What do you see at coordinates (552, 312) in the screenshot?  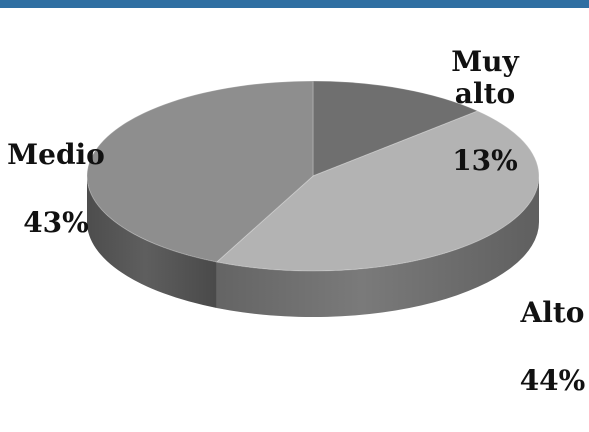 I see `label-alto-name: Alto` at bounding box center [552, 312].